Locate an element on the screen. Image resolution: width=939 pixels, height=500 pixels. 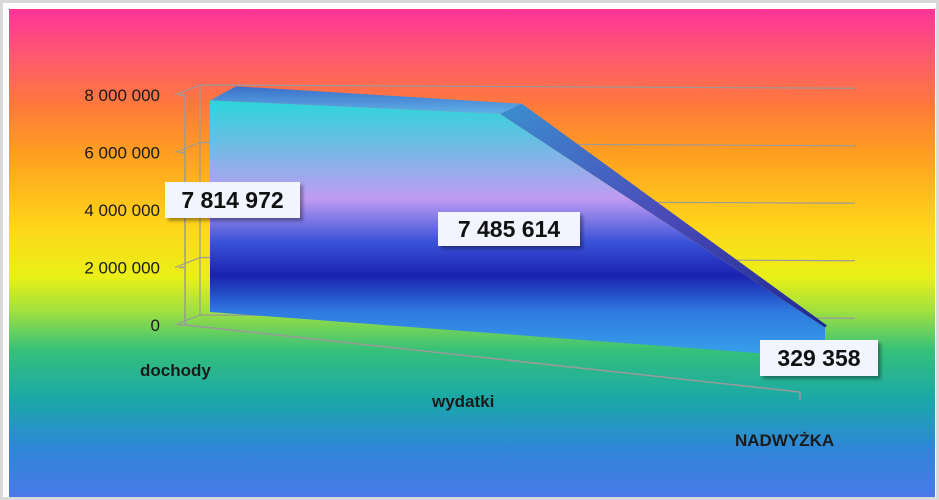
y-tick-label: 4 000 000 is located at coordinates (122, 210).